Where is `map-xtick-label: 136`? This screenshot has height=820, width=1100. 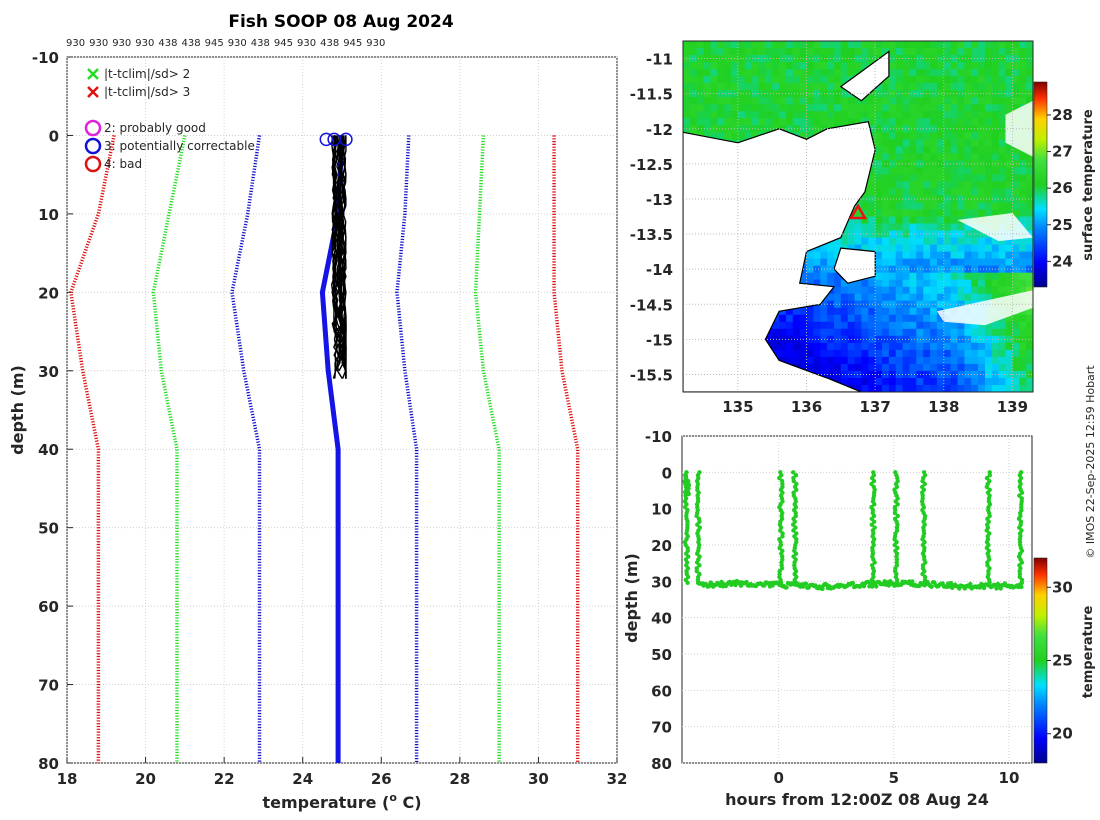 map-xtick-label: 136 is located at coordinates (806, 407).